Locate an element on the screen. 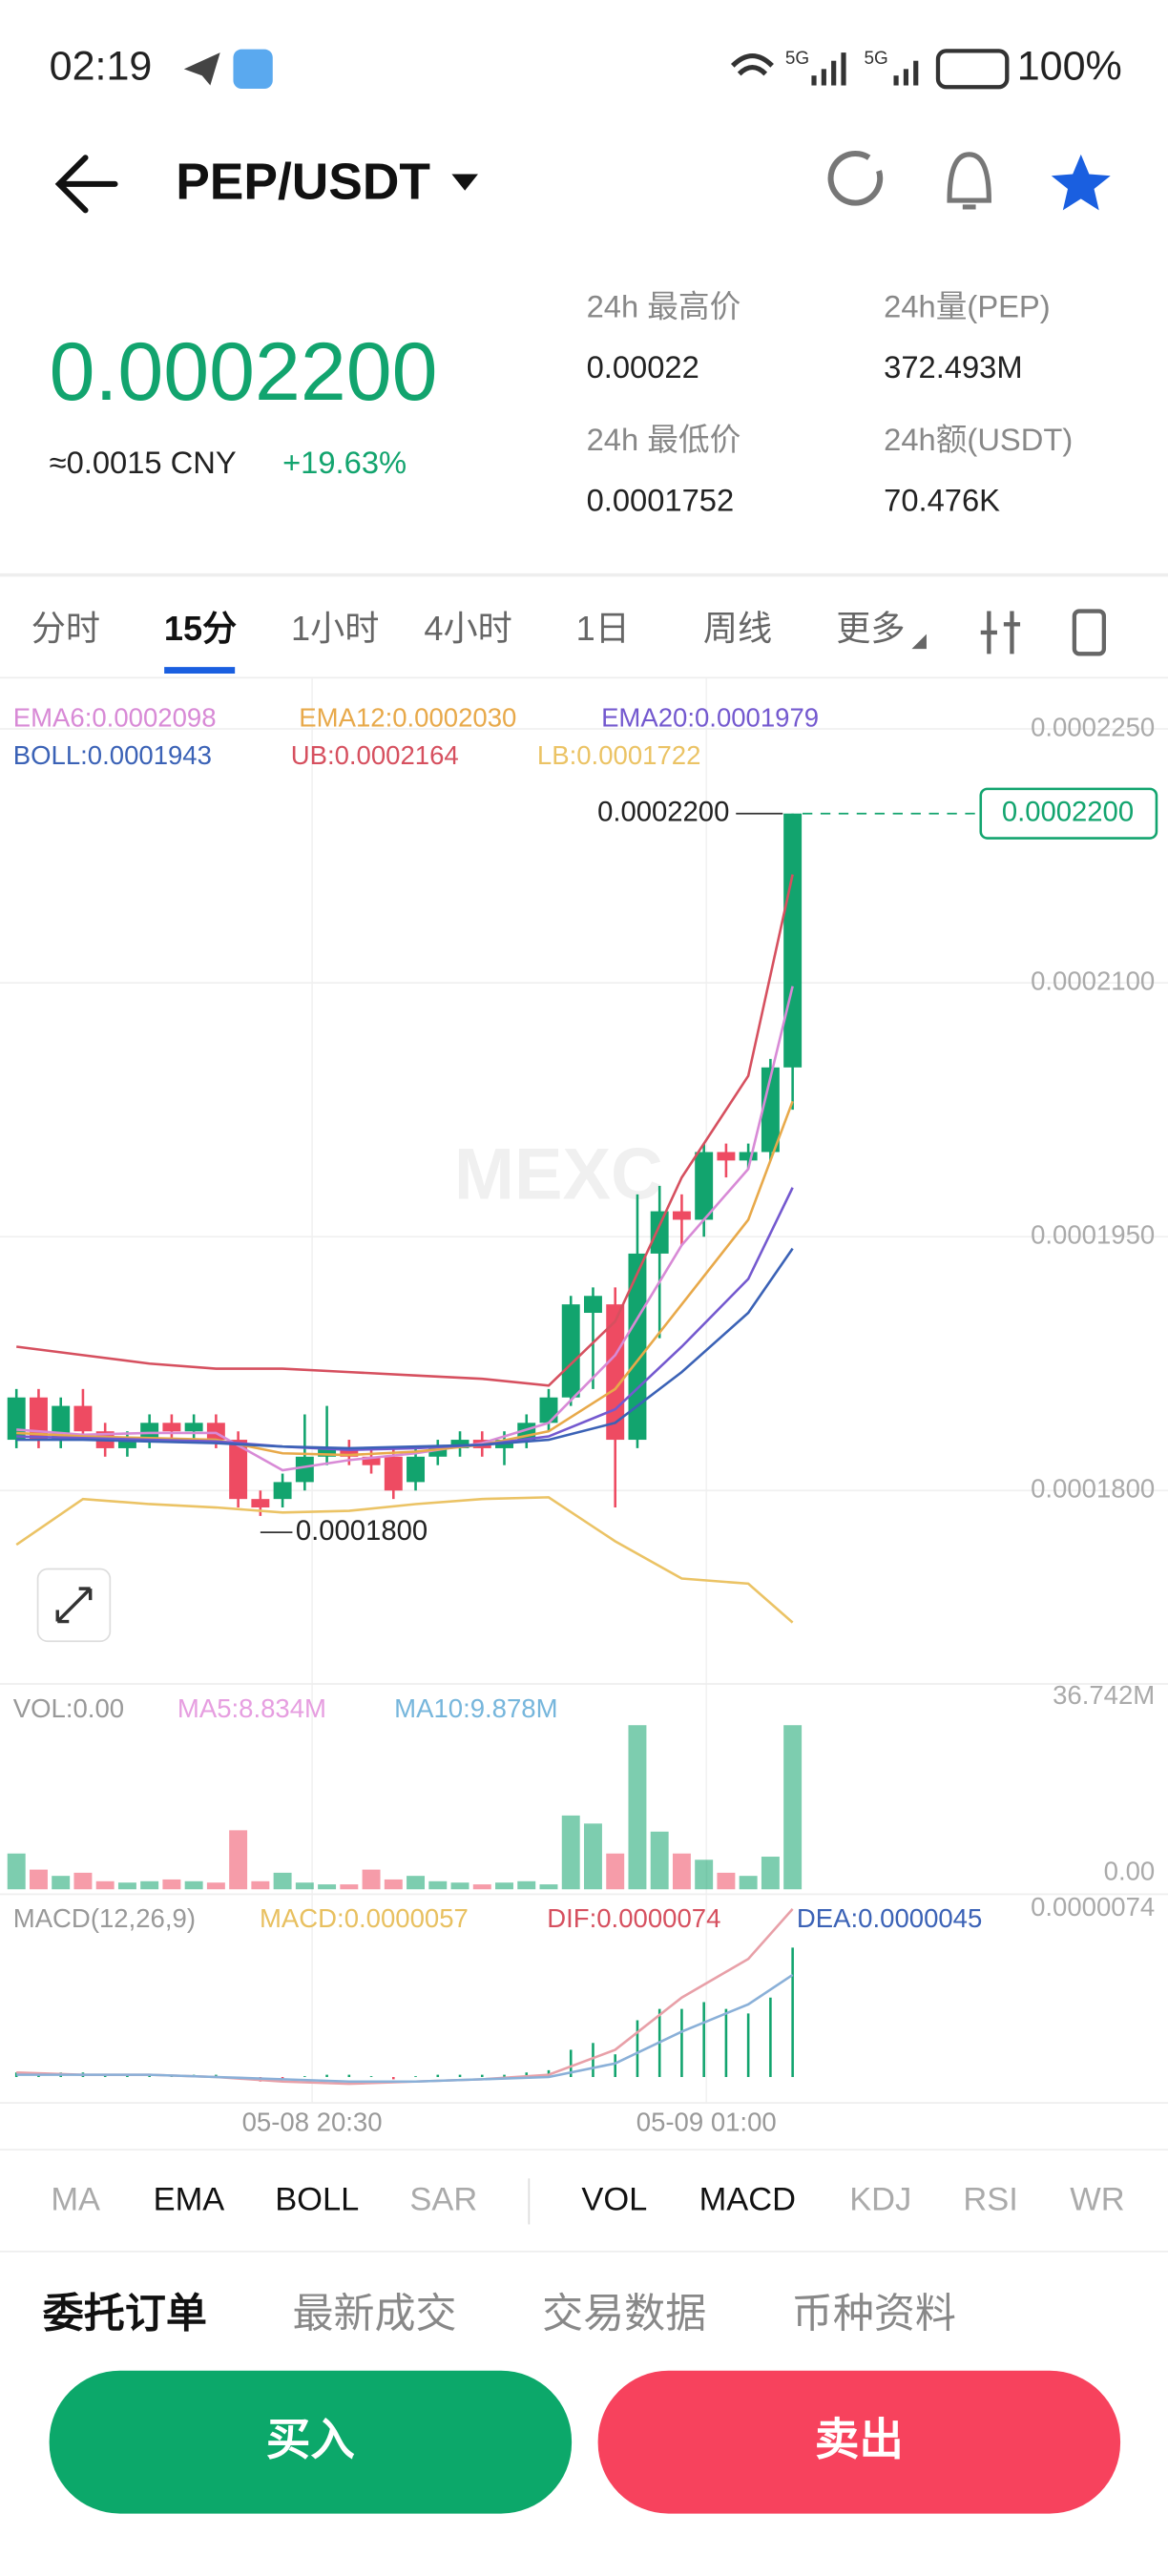 The image size is (1168, 2576). indicator-tab: EMA is located at coordinates (190, 2199).